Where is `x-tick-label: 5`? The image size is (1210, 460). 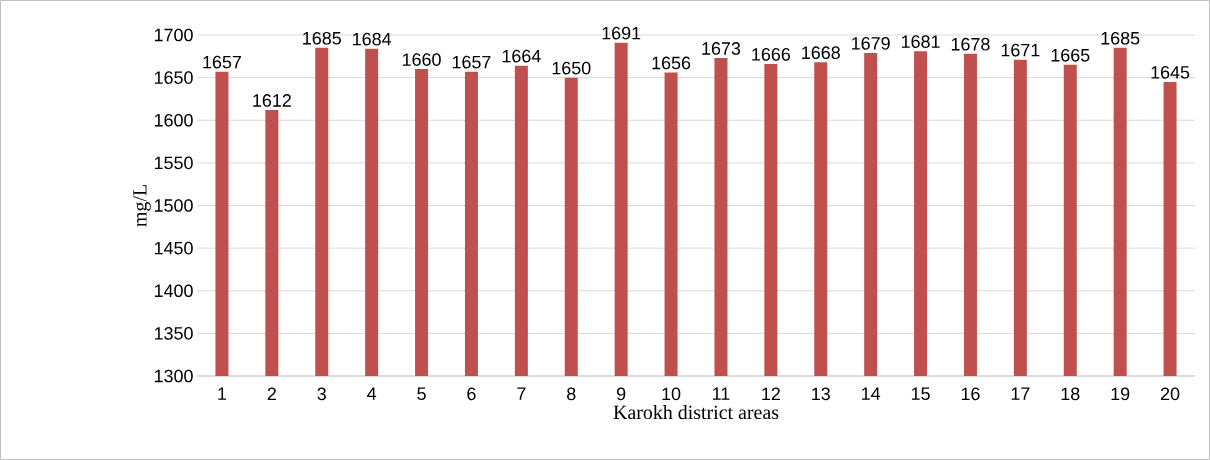 x-tick-label: 5 is located at coordinates (421, 394).